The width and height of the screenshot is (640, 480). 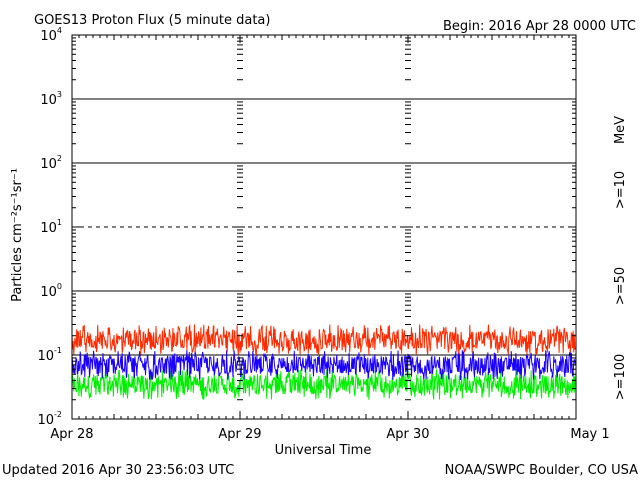 What do you see at coordinates (589, 434) in the screenshot?
I see `x-tick-label: May 1` at bounding box center [589, 434].